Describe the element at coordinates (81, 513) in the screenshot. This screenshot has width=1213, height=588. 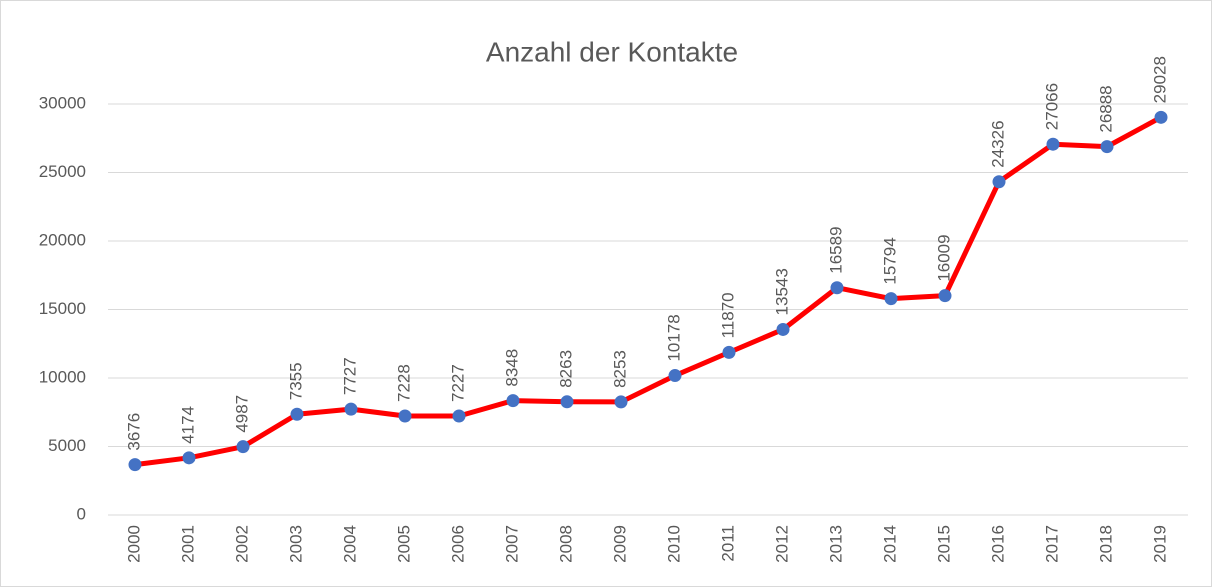
I see `y-tick-label: 0` at that location.